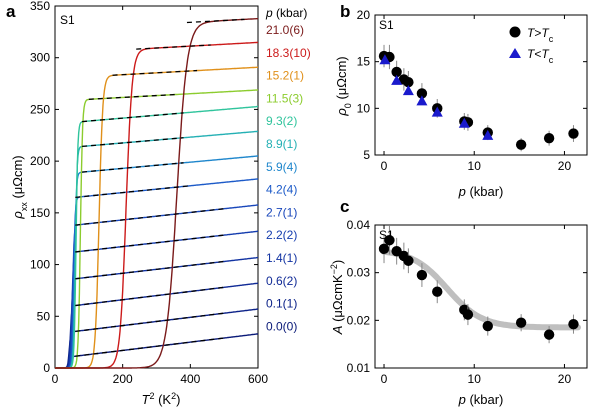 This screenshot has height=416, width=598. What do you see at coordinates (343, 86) in the screenshot?
I see `panel-b-ylabel: ρ0 (μΩcm)` at bounding box center [343, 86].